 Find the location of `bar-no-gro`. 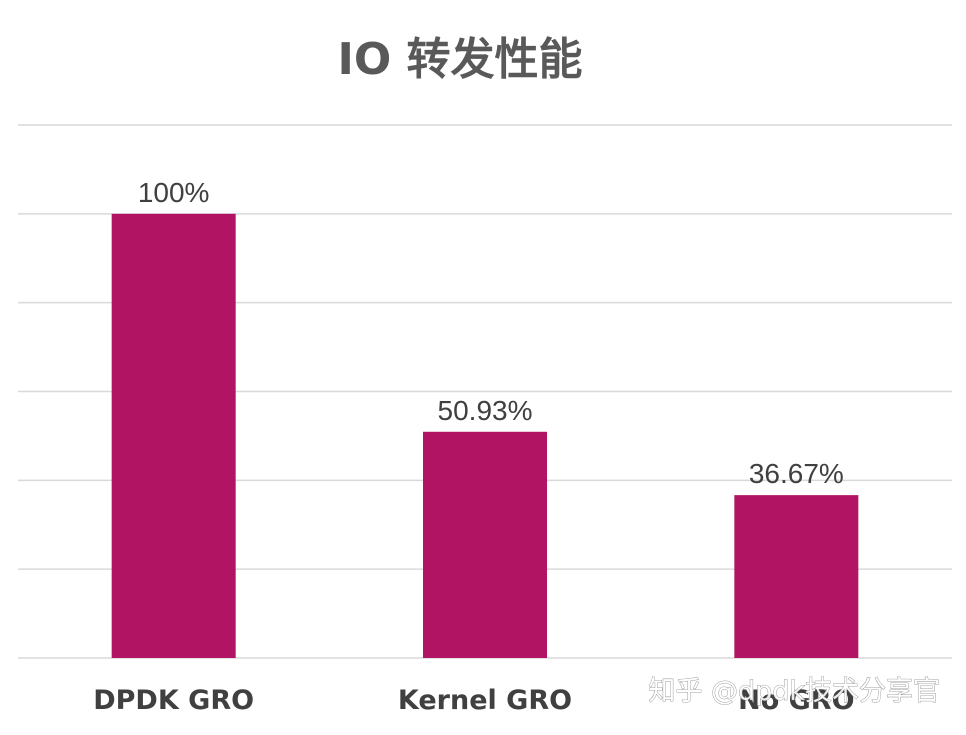

bar-no-gro is located at coordinates (796, 576).